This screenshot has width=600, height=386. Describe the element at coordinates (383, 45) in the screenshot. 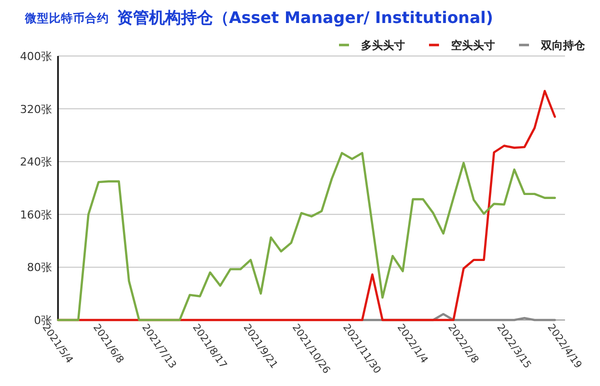

I see `legend-label: 多头头寸` at that location.